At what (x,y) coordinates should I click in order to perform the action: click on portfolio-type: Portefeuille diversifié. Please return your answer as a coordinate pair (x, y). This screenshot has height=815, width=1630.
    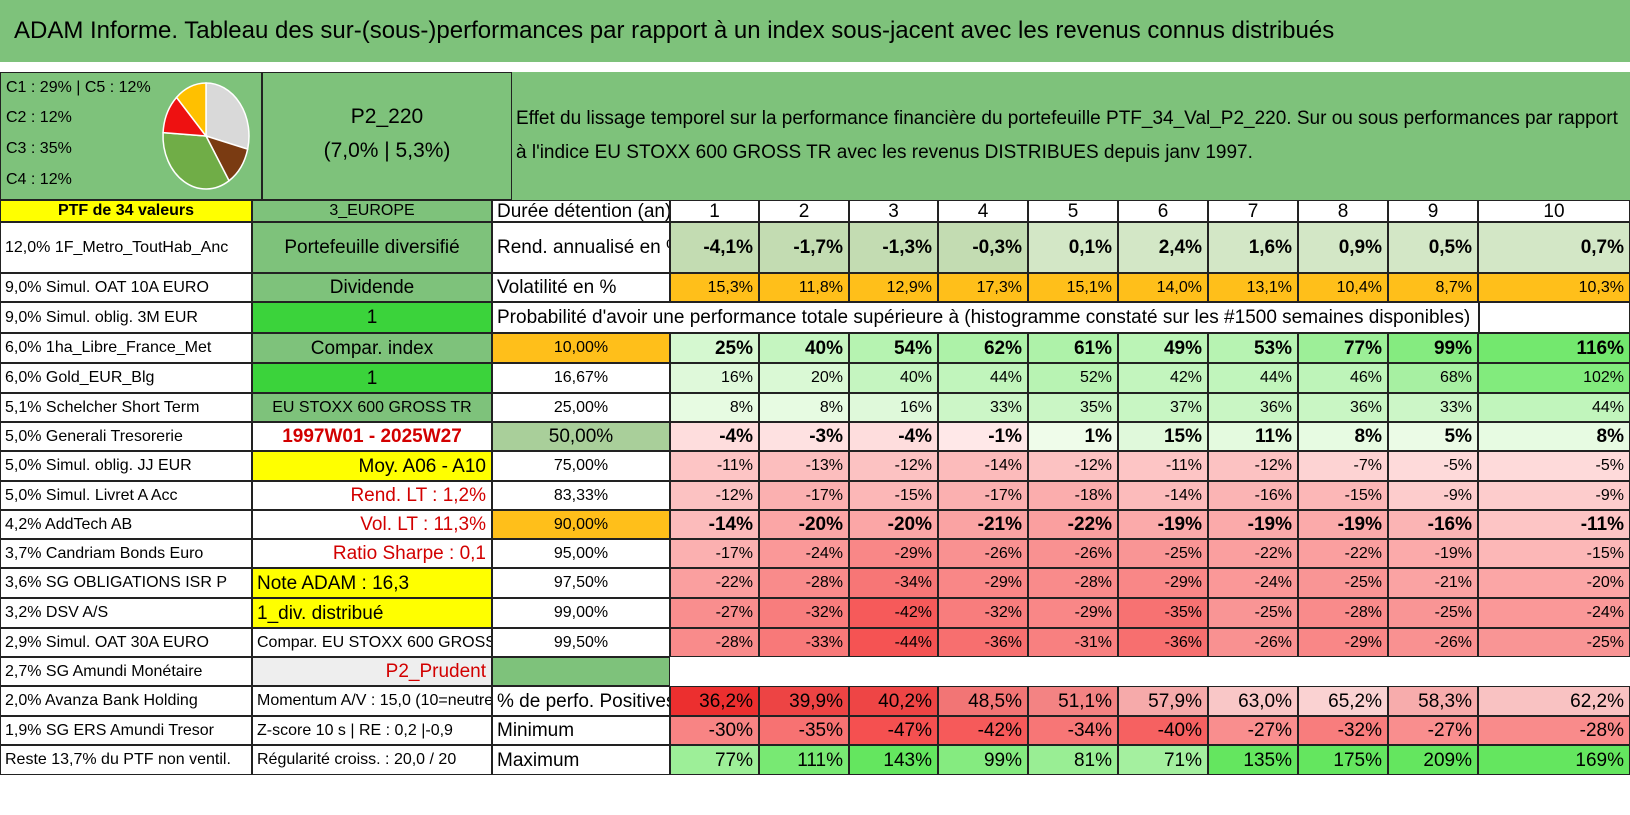
    Looking at the image, I should click on (372, 247).